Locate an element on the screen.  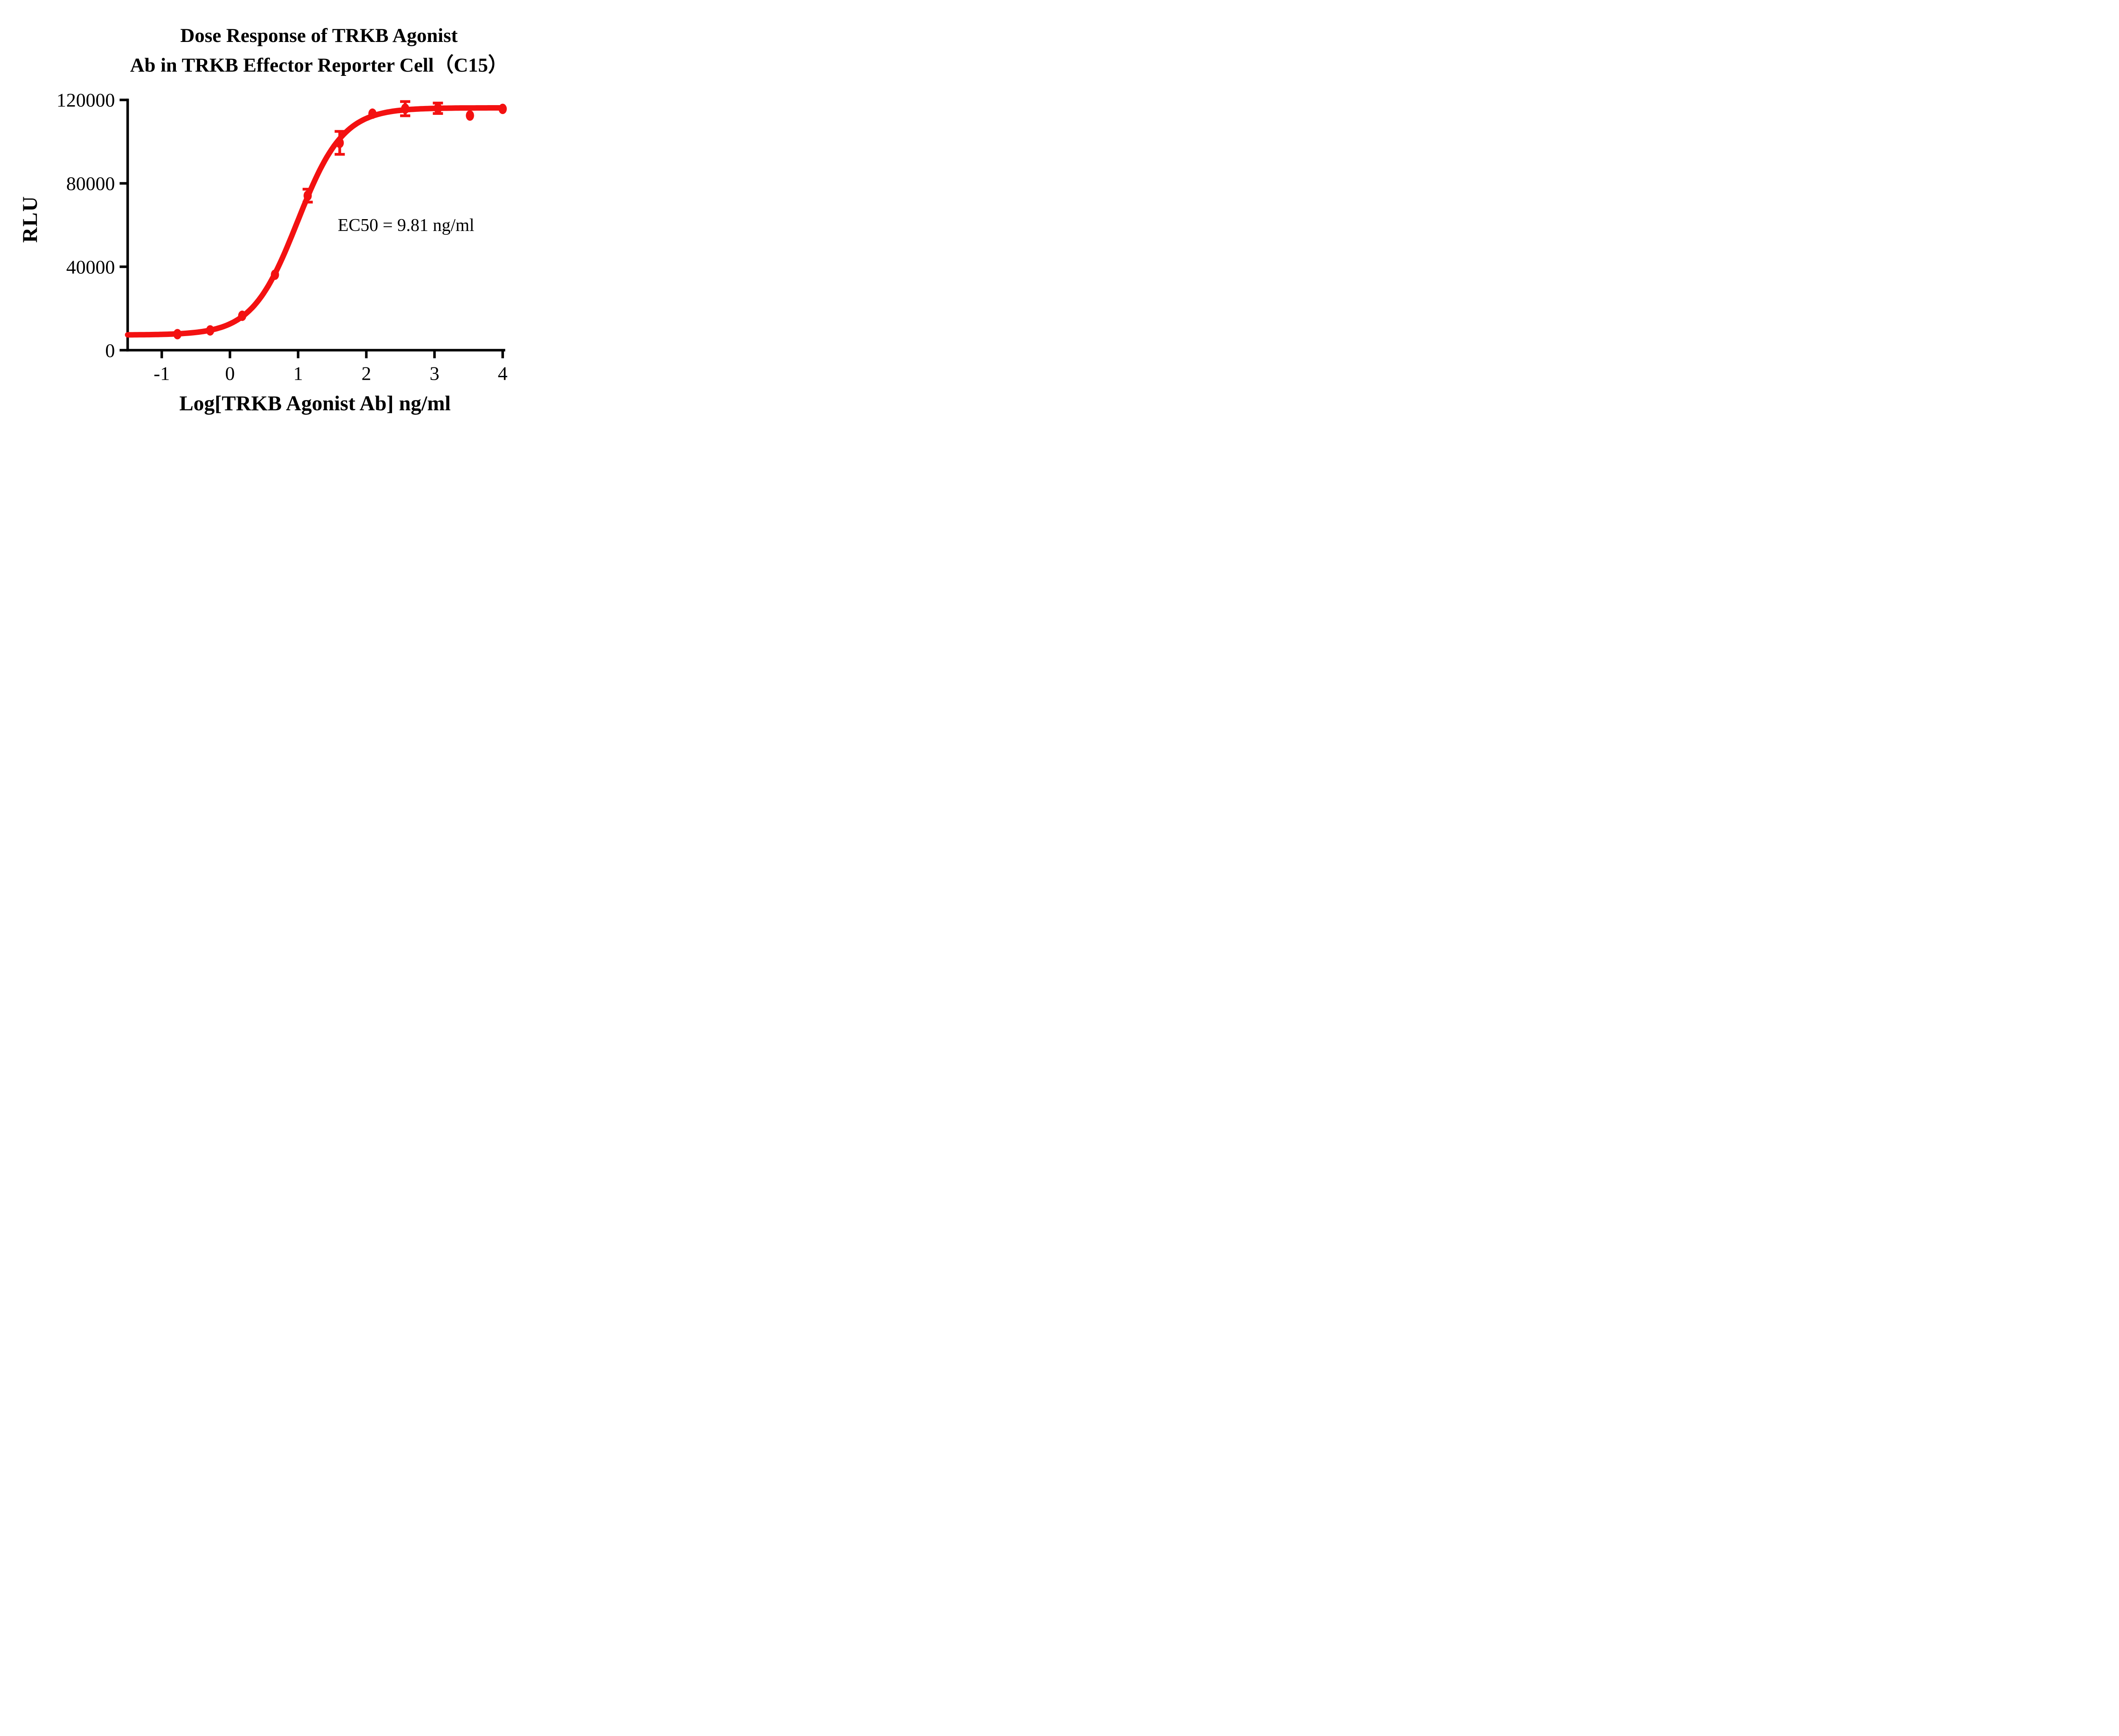
x-tick-label: 1 is located at coordinates (298, 373).